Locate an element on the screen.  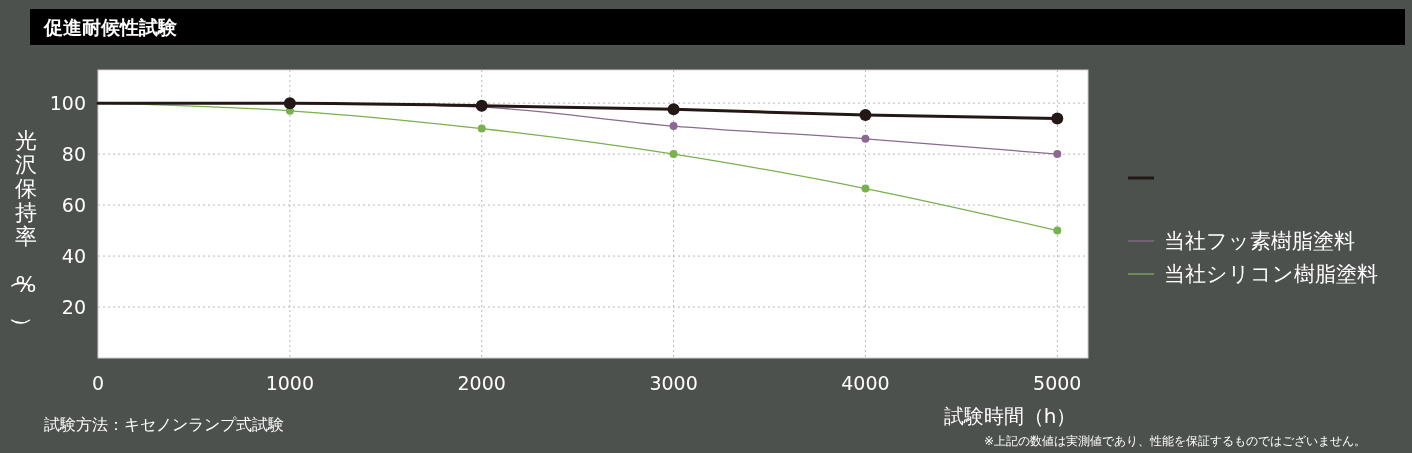
text: ※上記の数値は実測値であり、性能を保証するものではございません。 is located at coordinates (1174, 441).